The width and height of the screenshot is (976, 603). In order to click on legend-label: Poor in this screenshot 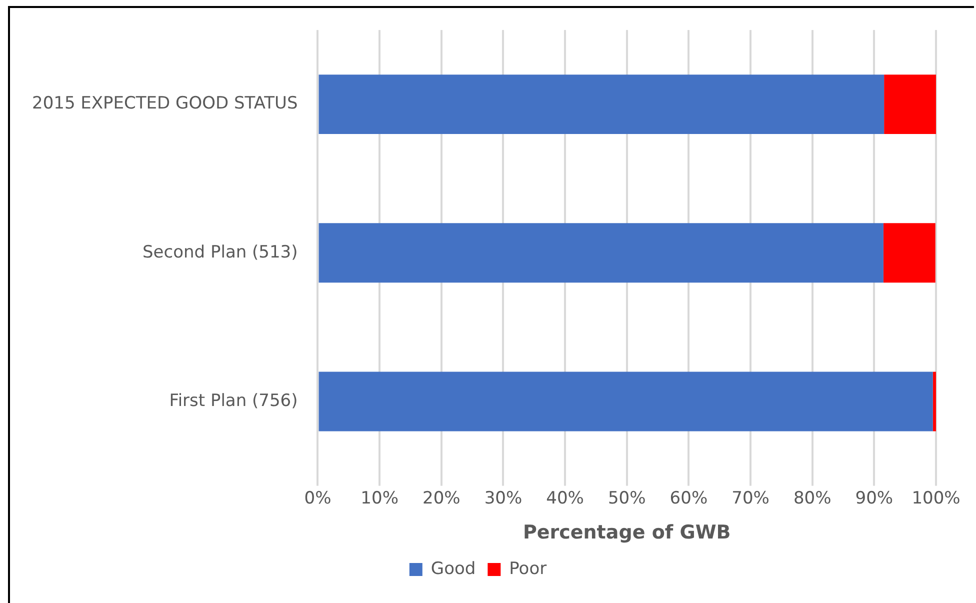, I will do `click(528, 568)`.